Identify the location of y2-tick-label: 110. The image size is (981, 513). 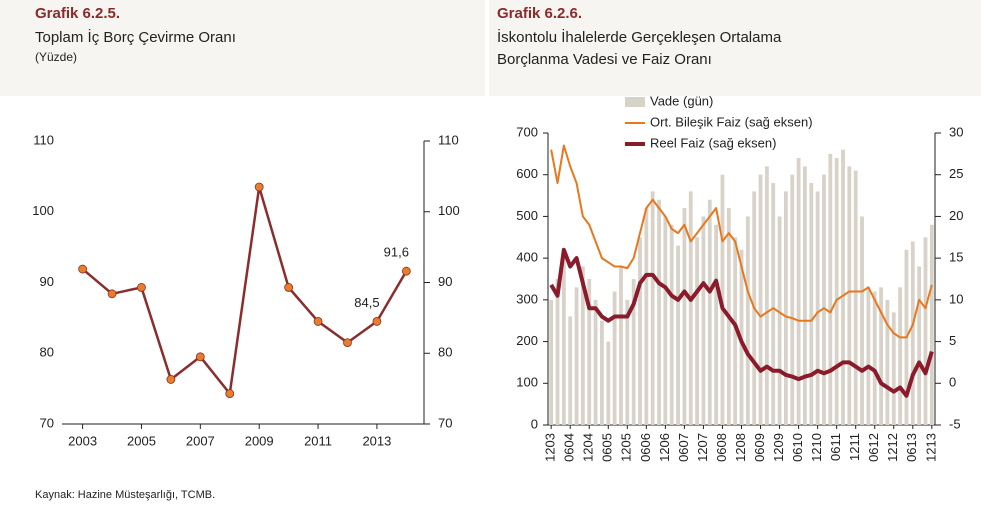
(448, 139).